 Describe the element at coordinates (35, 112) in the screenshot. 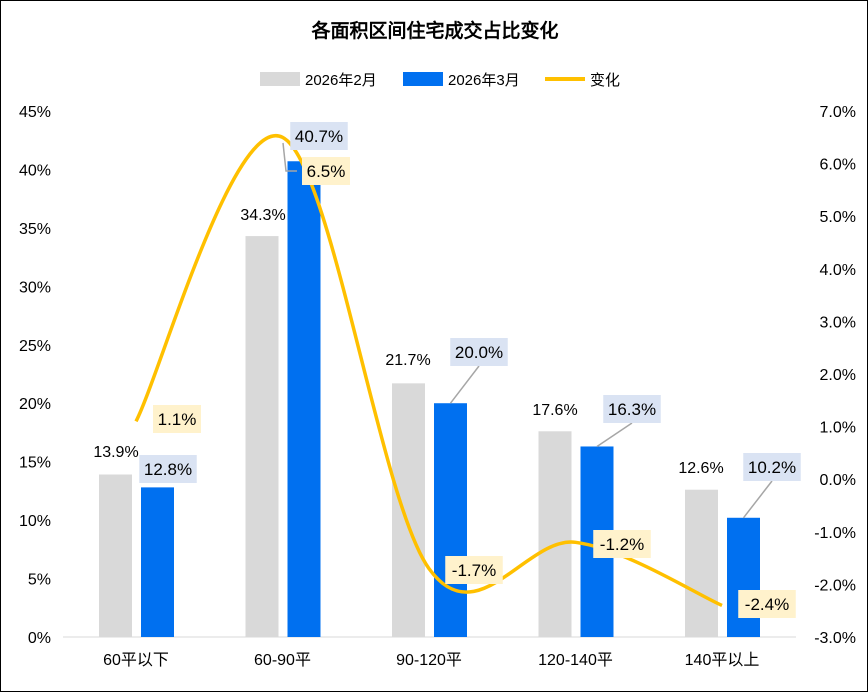

I see `left-tick-label: 45%` at that location.